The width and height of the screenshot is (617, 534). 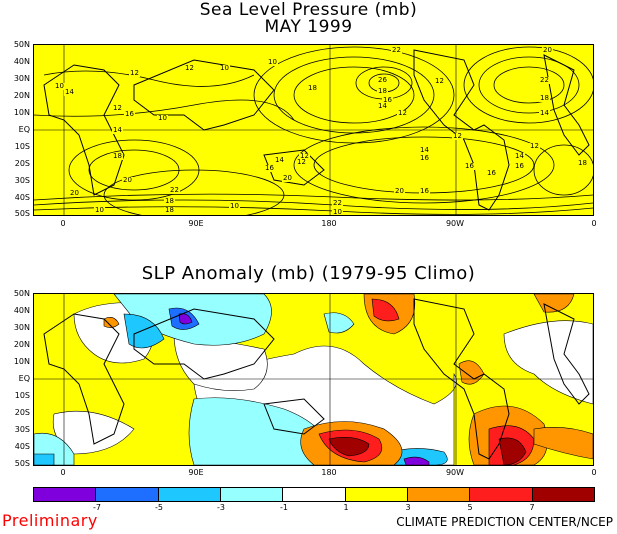 What do you see at coordinates (408, 507) in the screenshot?
I see `colorbar-tick-label: 3` at bounding box center [408, 507].